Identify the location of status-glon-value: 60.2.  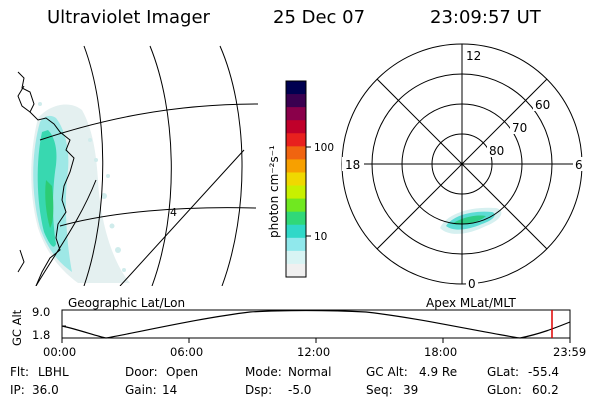
(545, 390).